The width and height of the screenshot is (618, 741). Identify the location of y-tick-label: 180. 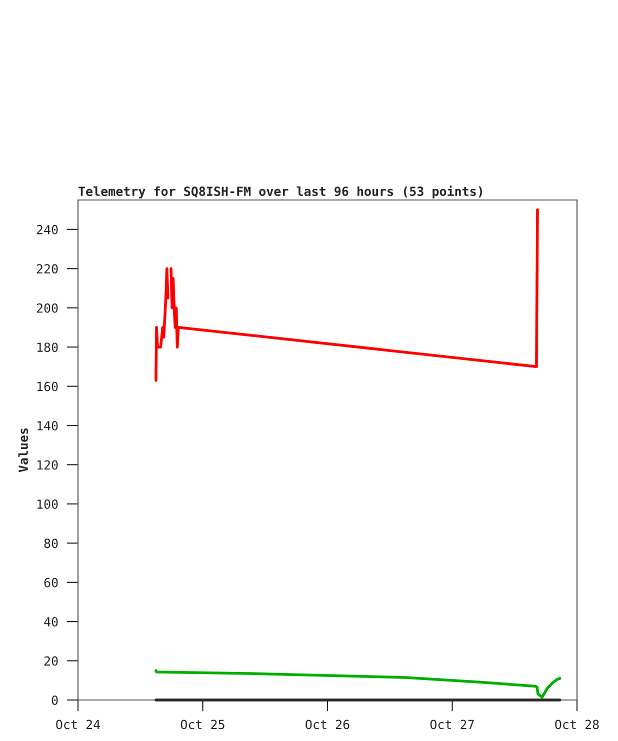
(47, 347).